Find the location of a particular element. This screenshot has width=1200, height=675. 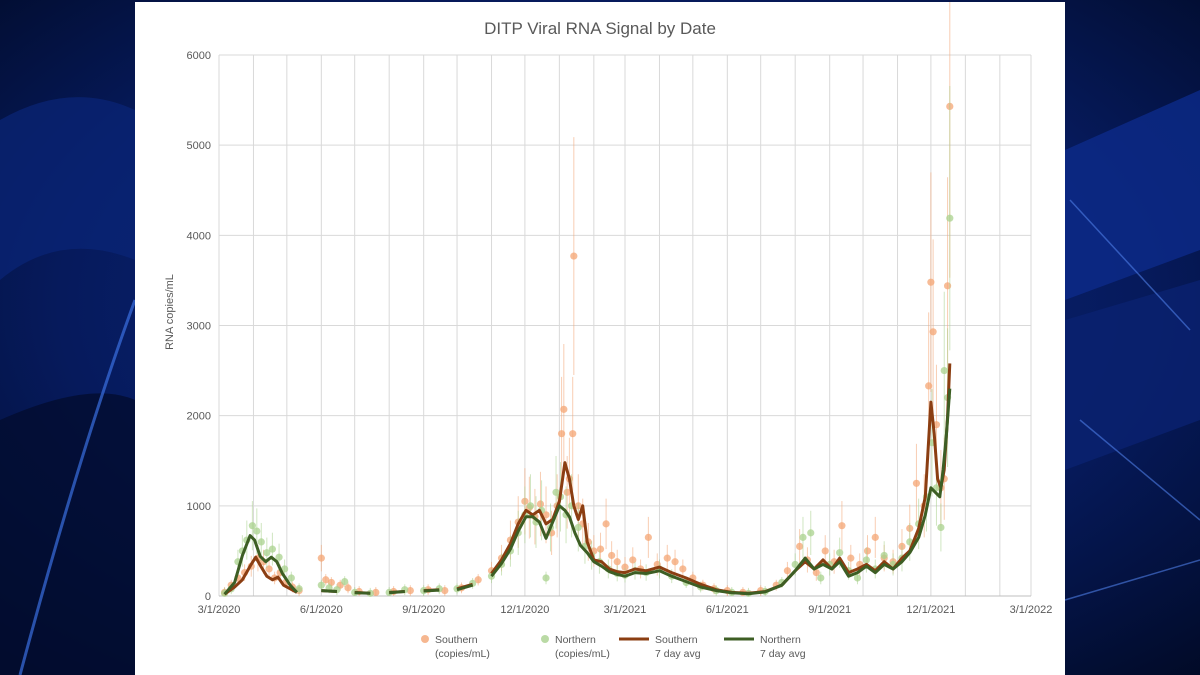

y-tick-label: 3000 is located at coordinates (199, 327).